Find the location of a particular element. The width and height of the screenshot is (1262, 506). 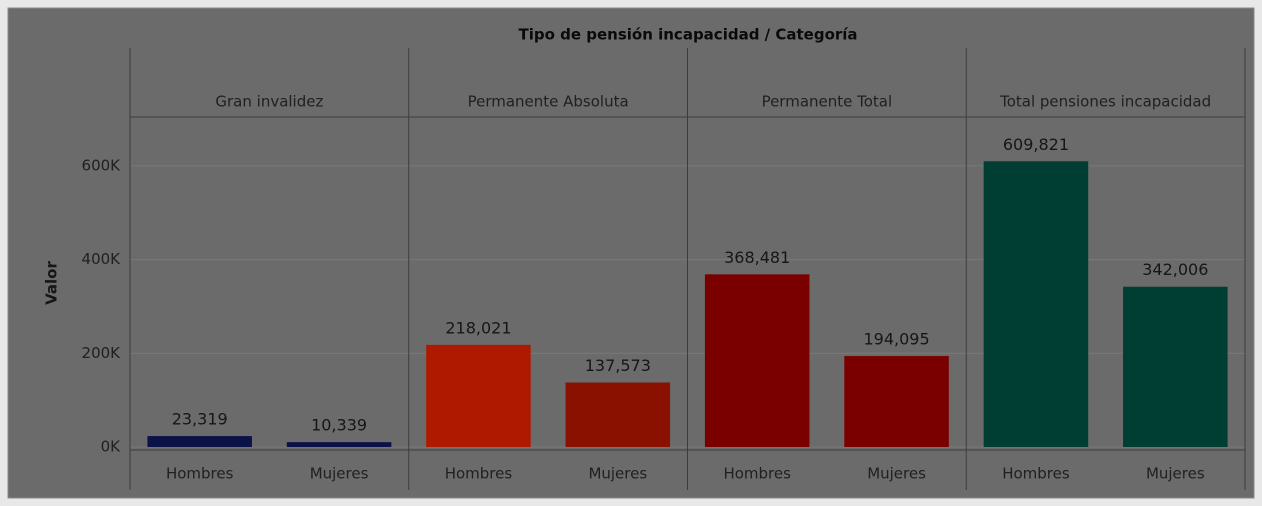

panel-header: Total pensiones incapacidad is located at coordinates (1105, 102).